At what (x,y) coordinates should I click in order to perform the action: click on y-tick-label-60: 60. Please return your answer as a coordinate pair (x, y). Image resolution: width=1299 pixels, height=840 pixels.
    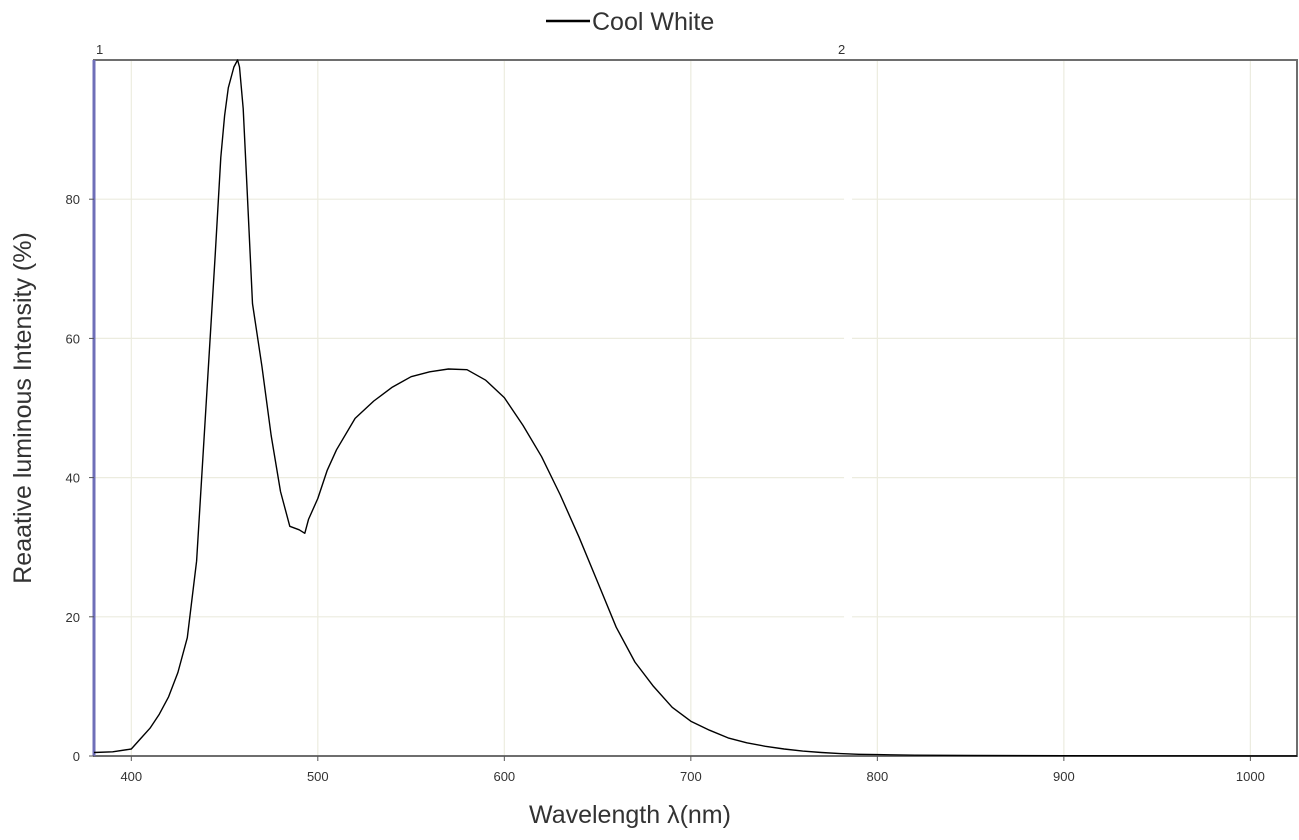
    Looking at the image, I should click on (73, 338).